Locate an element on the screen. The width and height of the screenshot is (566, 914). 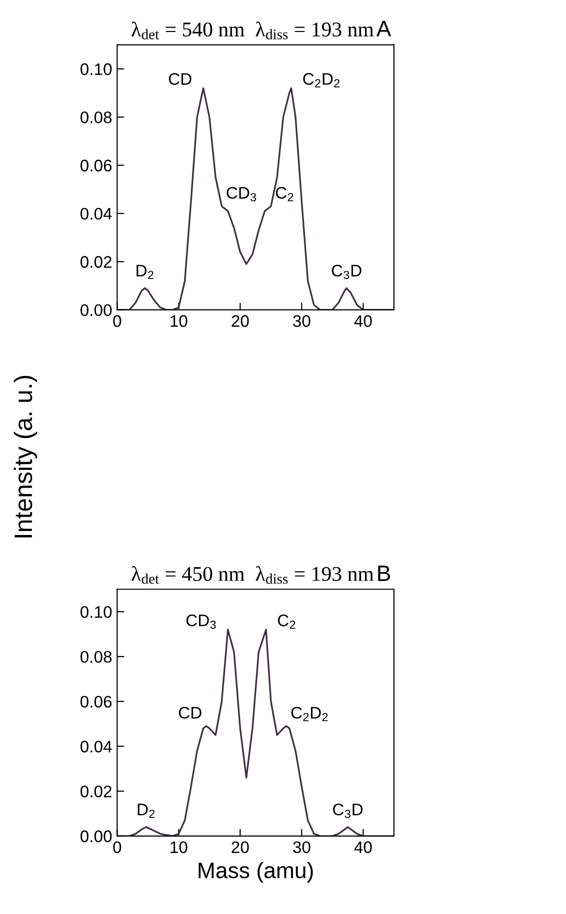
chart-title: λ$_{det}$ = 540 nm λ$_{diss}$ = 193 nm is located at coordinates (253, 31).